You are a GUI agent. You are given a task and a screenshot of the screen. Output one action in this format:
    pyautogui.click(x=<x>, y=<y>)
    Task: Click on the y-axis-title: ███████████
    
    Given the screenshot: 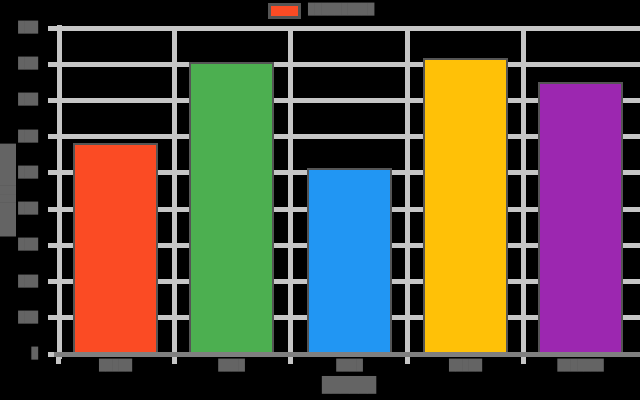 What is the action you would take?
    pyautogui.click(x=8, y=190)
    